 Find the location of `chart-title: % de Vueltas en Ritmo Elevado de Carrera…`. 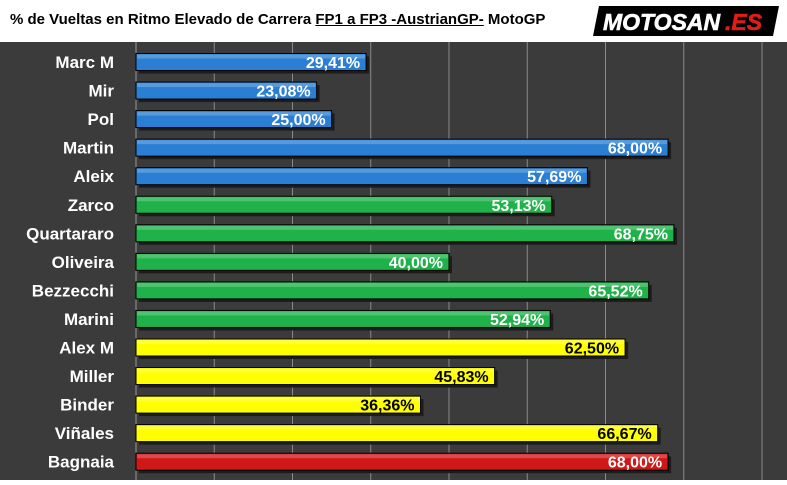

chart-title: % de Vueltas en Ritmo Elevado de Carrera… is located at coordinates (277, 19).